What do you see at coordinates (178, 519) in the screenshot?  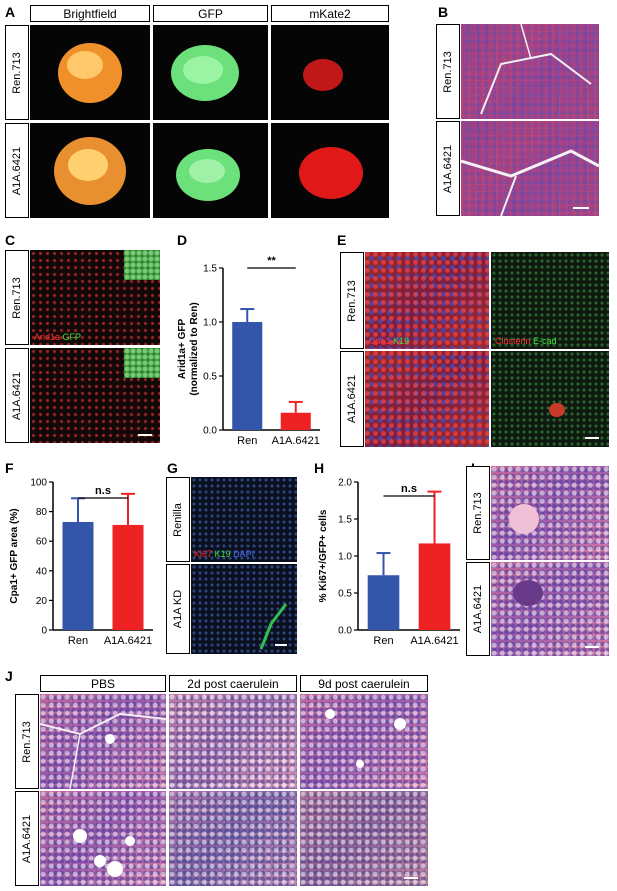 I see `row-label-renilla-g: Renilla` at bounding box center [178, 519].